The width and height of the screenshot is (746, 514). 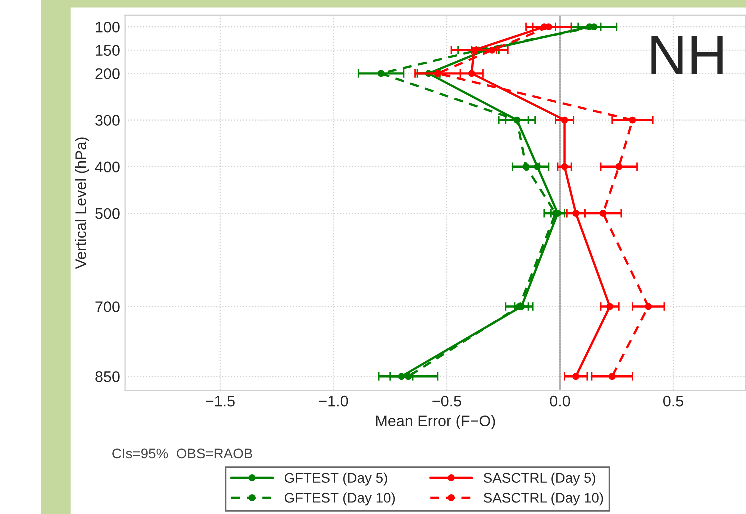 What do you see at coordinates (108, 307) in the screenshot?
I see `y-tick-label: 700` at bounding box center [108, 307].